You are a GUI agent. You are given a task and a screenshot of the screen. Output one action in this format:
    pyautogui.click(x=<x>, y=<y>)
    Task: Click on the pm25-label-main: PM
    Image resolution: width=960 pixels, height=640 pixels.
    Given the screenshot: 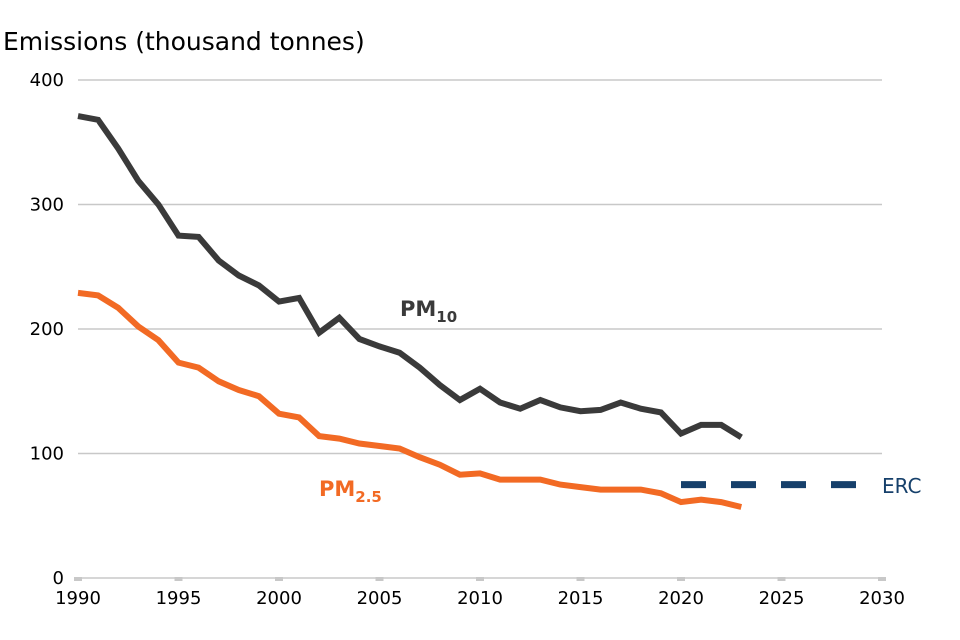 What is the action you would take?
    pyautogui.click(x=337, y=489)
    